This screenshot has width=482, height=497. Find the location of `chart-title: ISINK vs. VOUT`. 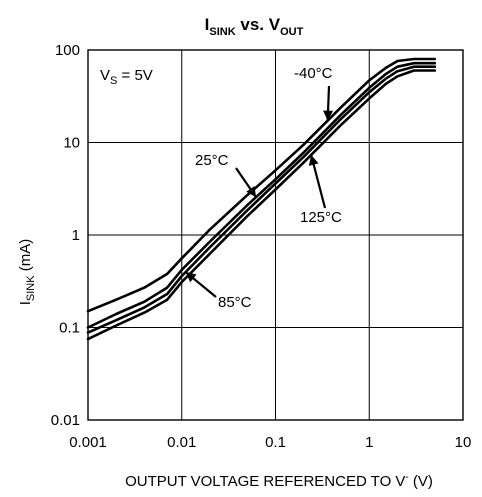

chart-title: ISINK vs. VOUT is located at coordinates (254, 26).